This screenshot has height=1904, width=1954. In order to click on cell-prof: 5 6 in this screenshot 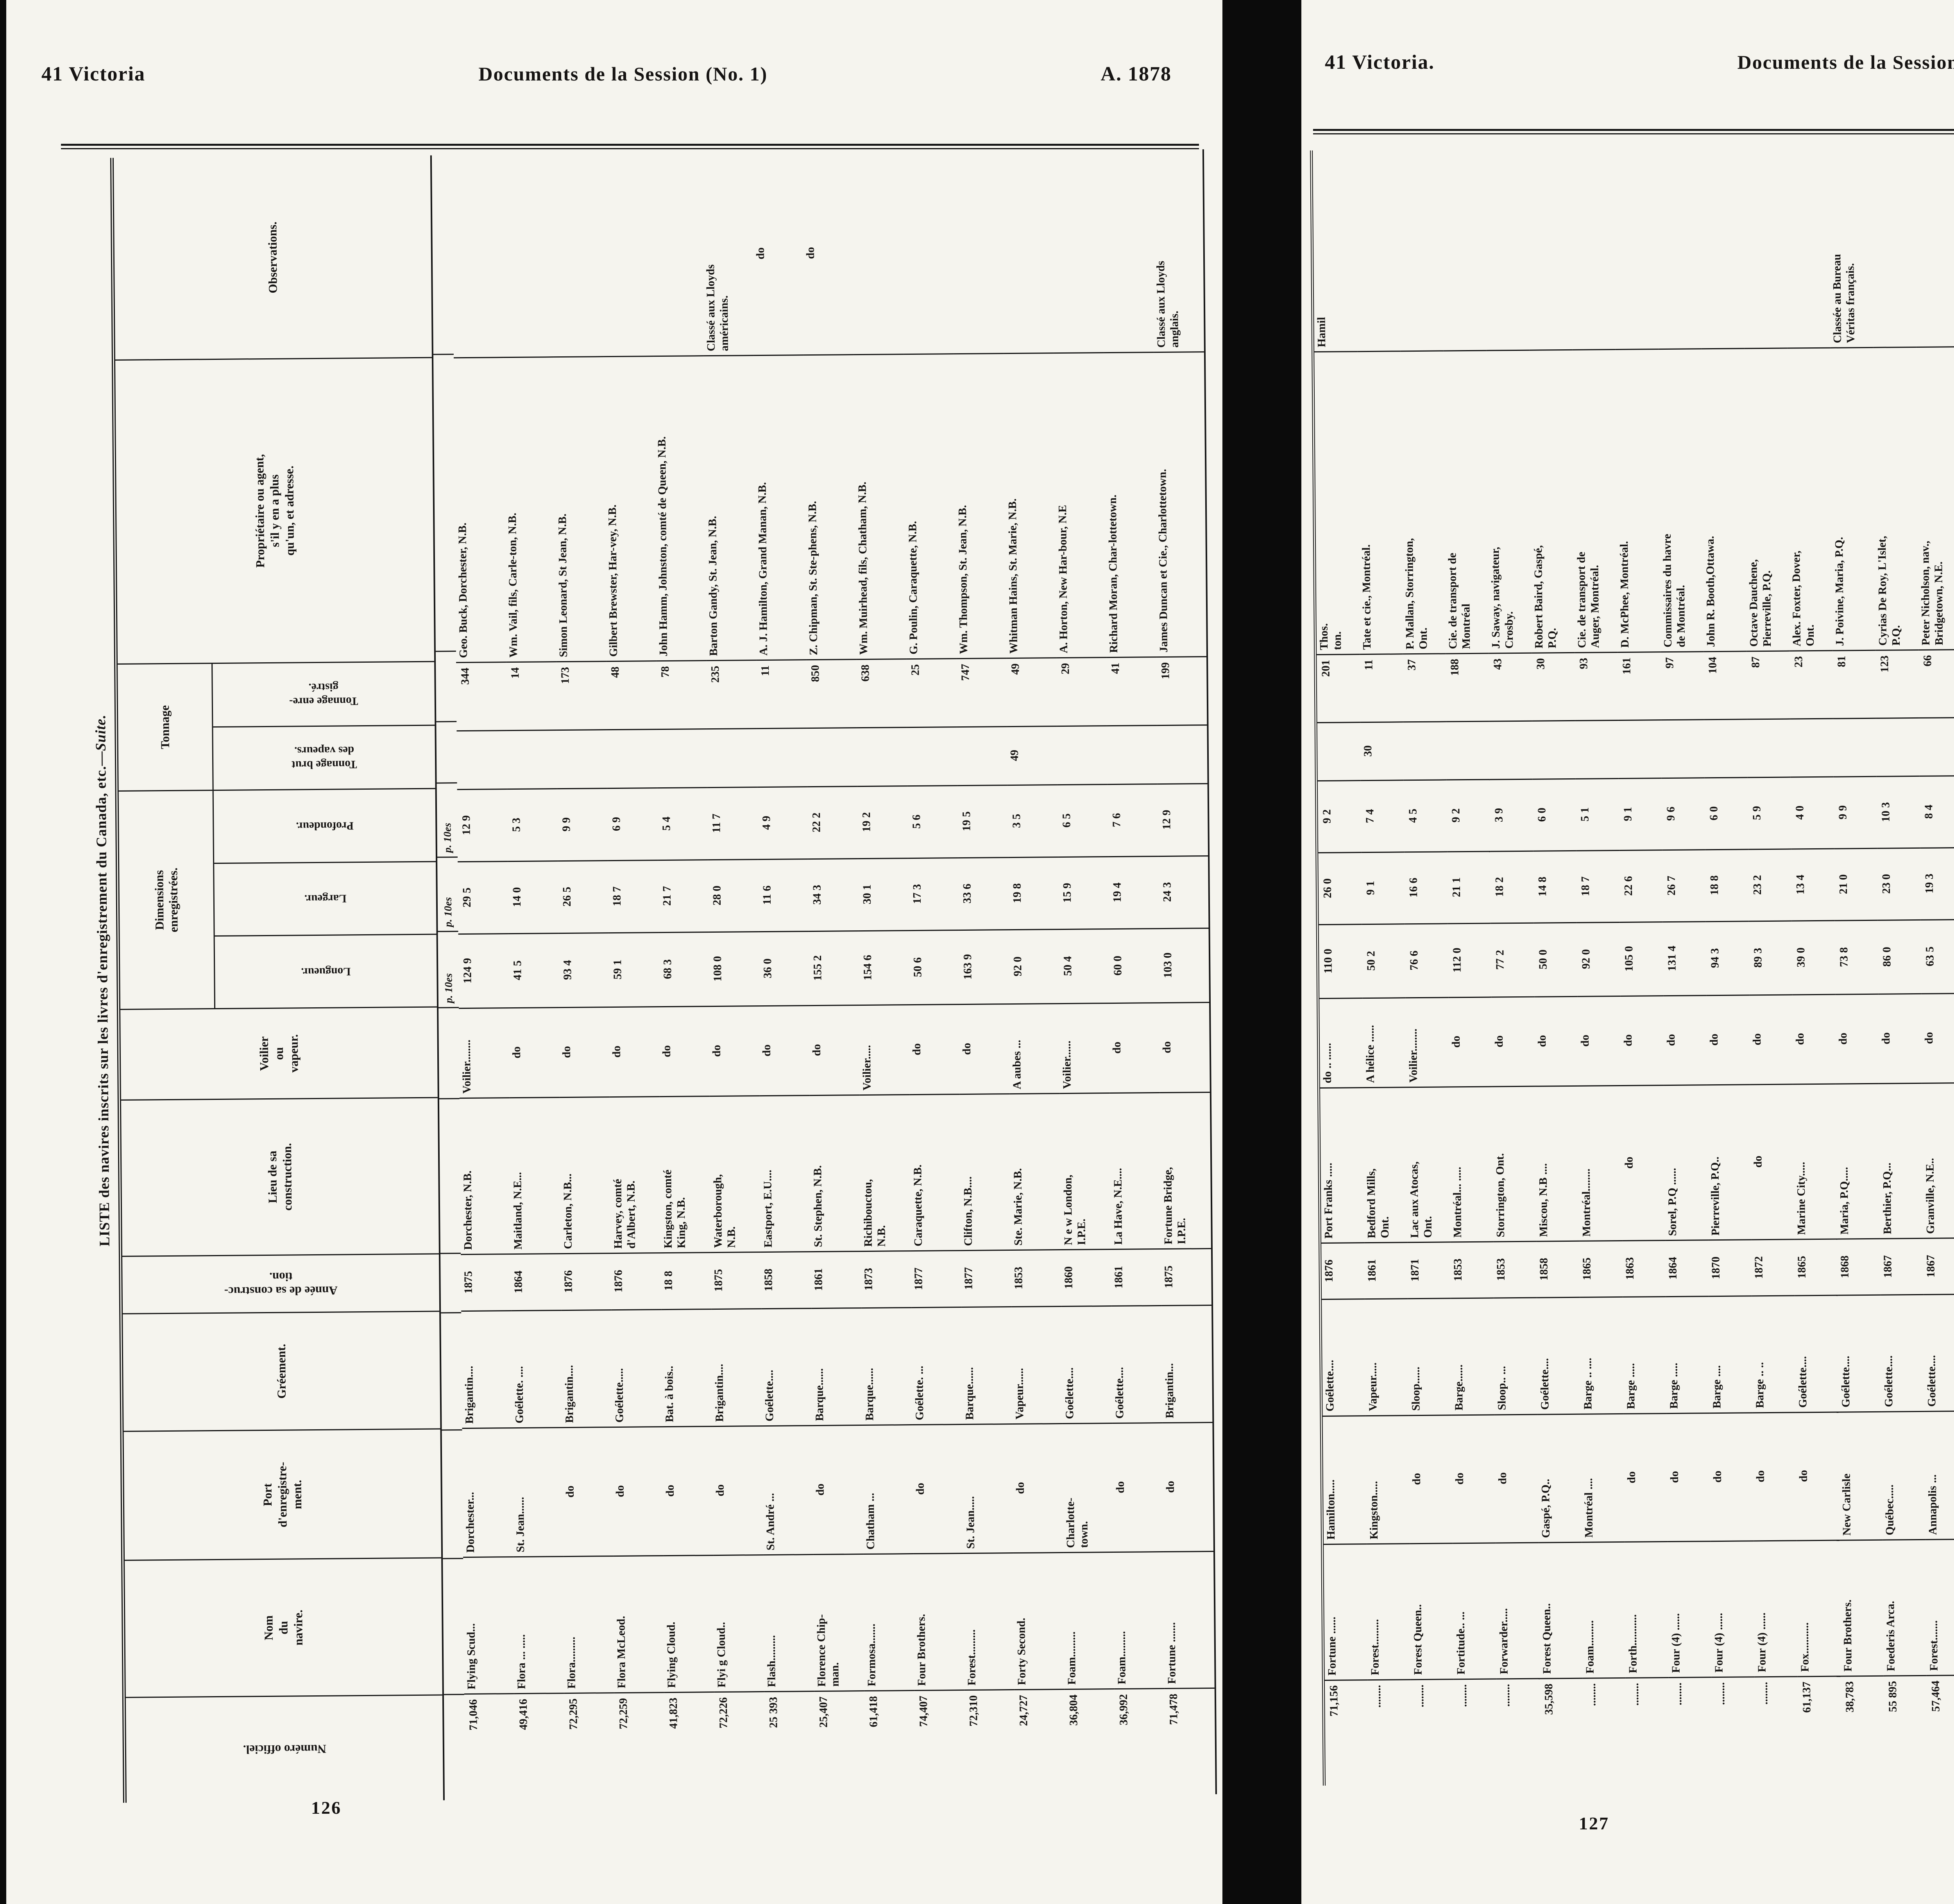, I will do `click(932, 822)`.